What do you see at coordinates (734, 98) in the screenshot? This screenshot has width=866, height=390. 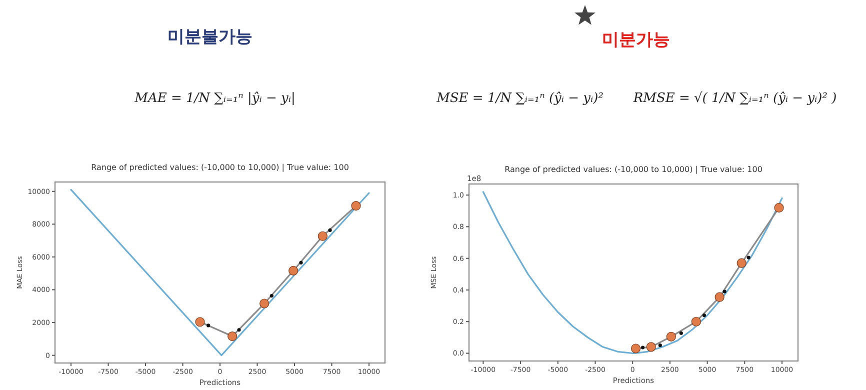 I see `text: RMSE = √( 1/N ∑ᵢ₌₁ⁿ (ŷᵢ − yᵢ)² )` at bounding box center [734, 98].